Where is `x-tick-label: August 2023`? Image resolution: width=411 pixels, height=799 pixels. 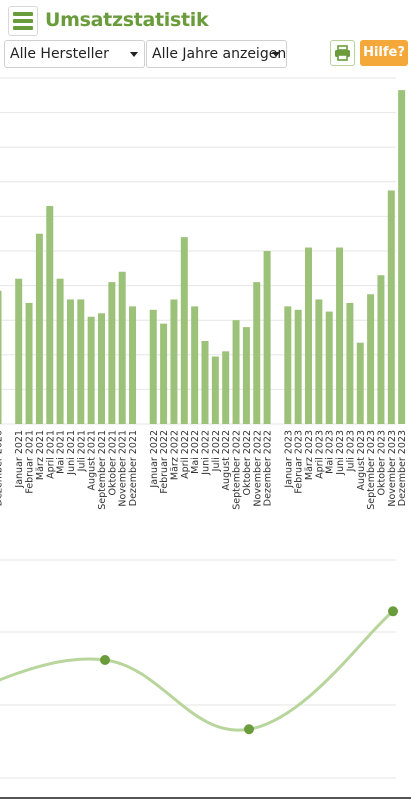 x-tick-label: August 2023 is located at coordinates (361, 460).